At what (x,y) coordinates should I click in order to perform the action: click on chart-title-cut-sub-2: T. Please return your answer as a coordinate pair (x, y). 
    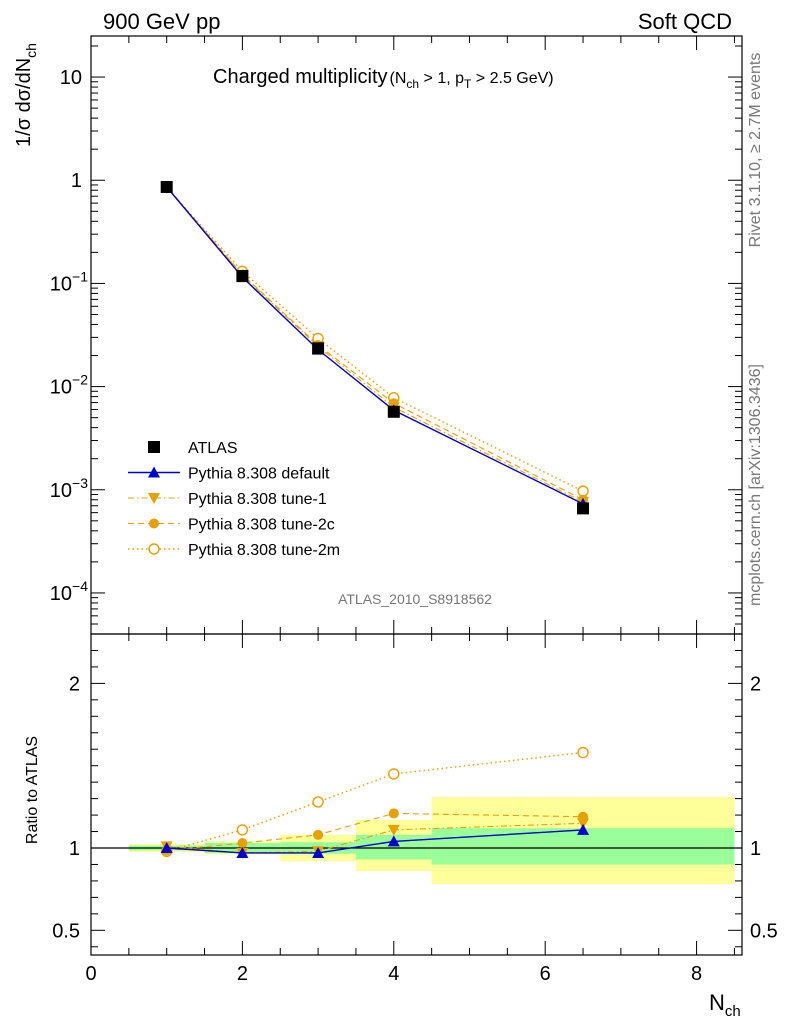
    Looking at the image, I should click on (468, 84).